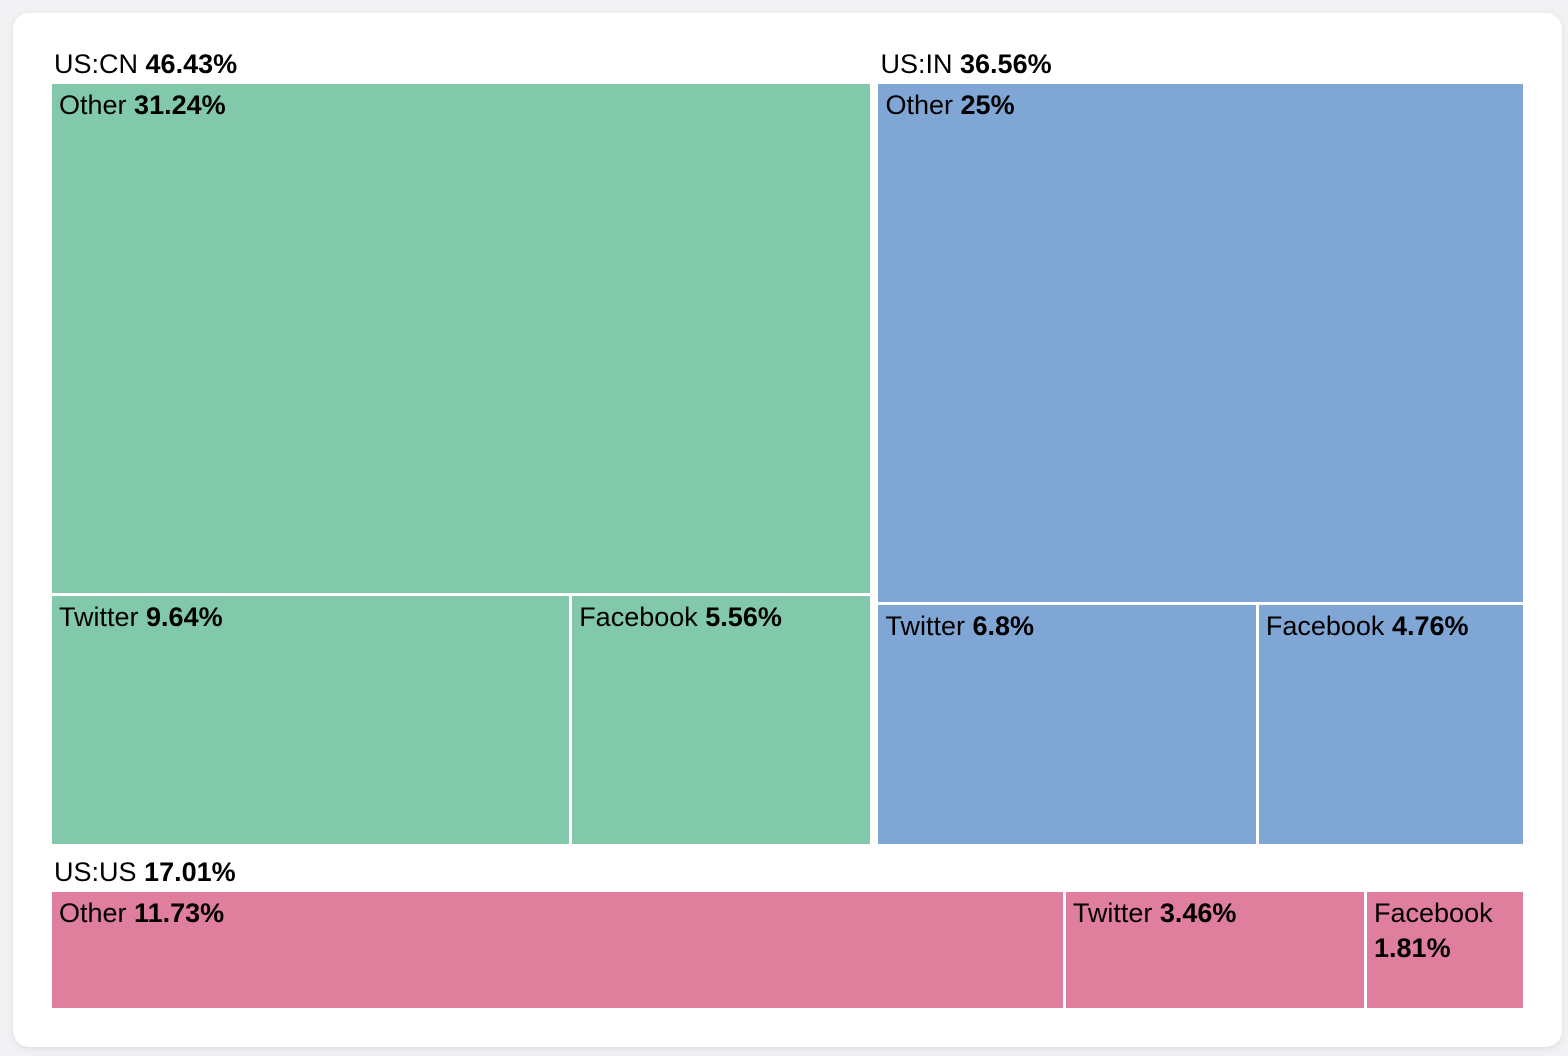  Describe the element at coordinates (96, 64) in the screenshot. I see `node-label: US:CN` at that location.